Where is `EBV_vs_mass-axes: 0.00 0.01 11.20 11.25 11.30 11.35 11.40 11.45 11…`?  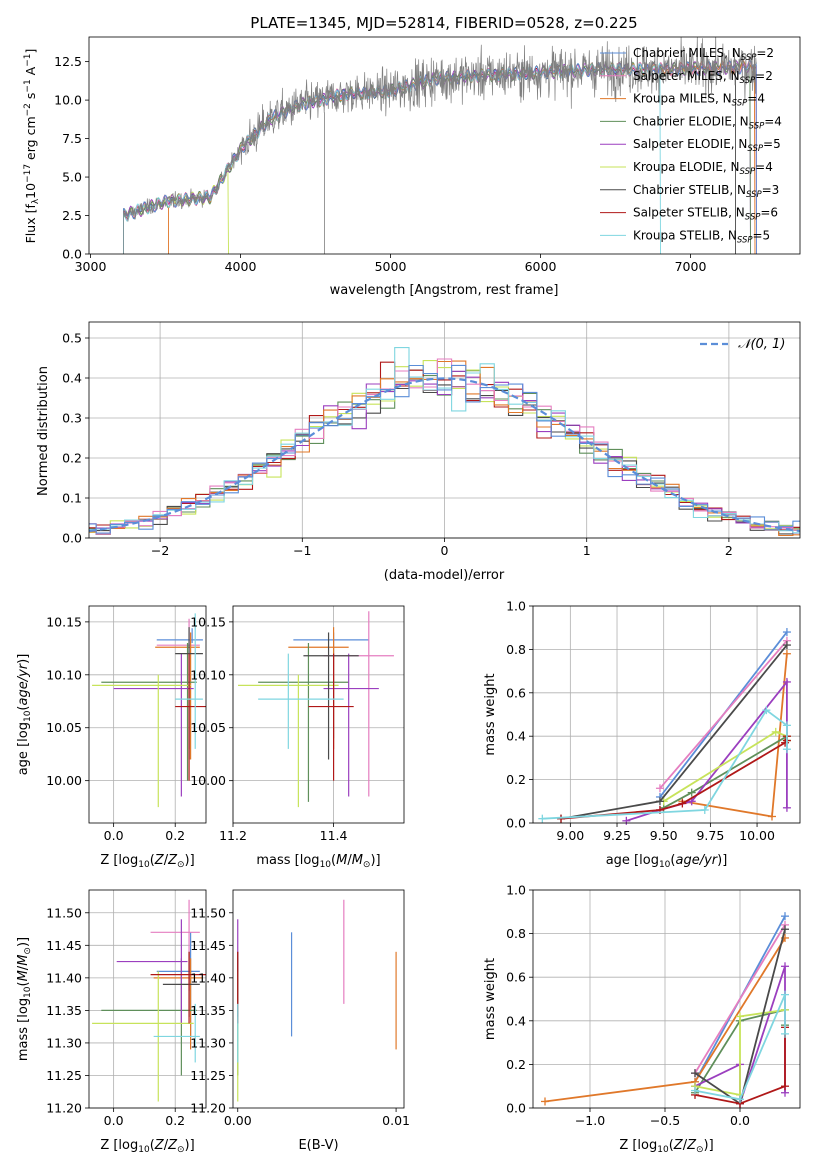 EBV_vs_mass-axes: 0.00 0.01 11.20 11.25 11.30 11.35 11.40 11.45 11… is located at coordinates (300, 1016).